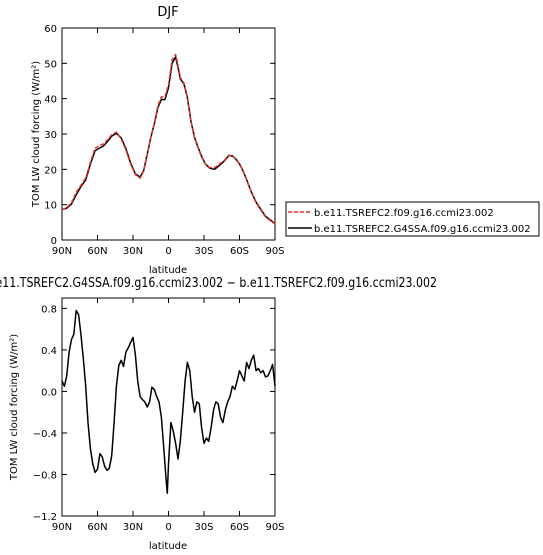 The width and height of the screenshot is (543, 555). I want to click on top-x-tick-label: 90S, so click(274, 251).